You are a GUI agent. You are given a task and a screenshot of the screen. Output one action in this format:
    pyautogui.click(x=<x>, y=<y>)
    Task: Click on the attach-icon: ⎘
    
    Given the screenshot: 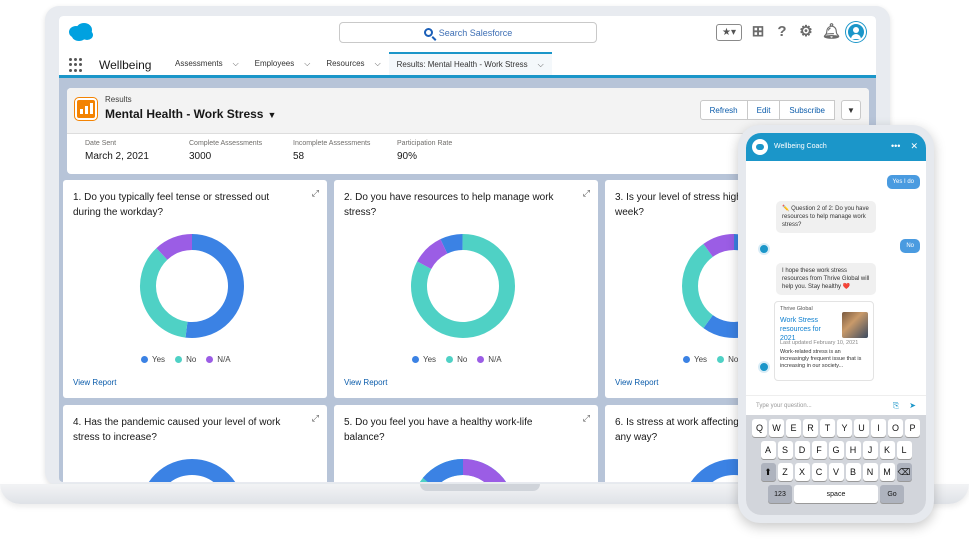 What is the action you would take?
    pyautogui.click(x=896, y=405)
    